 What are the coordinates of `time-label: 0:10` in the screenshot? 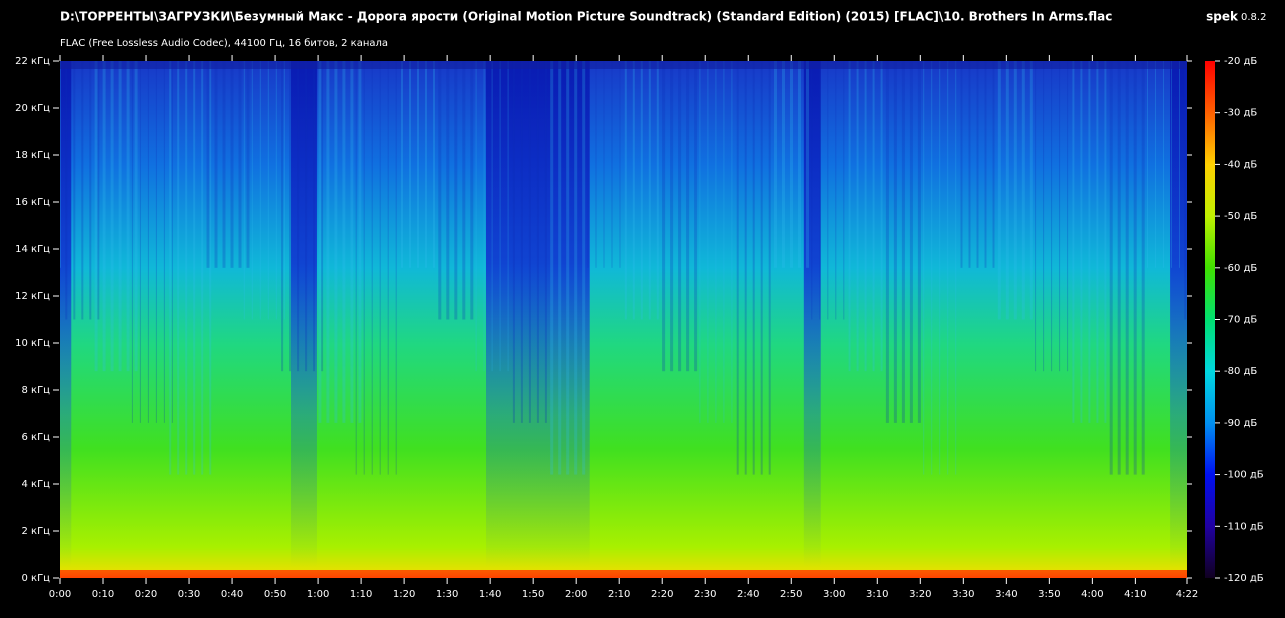 It's located at (103, 594).